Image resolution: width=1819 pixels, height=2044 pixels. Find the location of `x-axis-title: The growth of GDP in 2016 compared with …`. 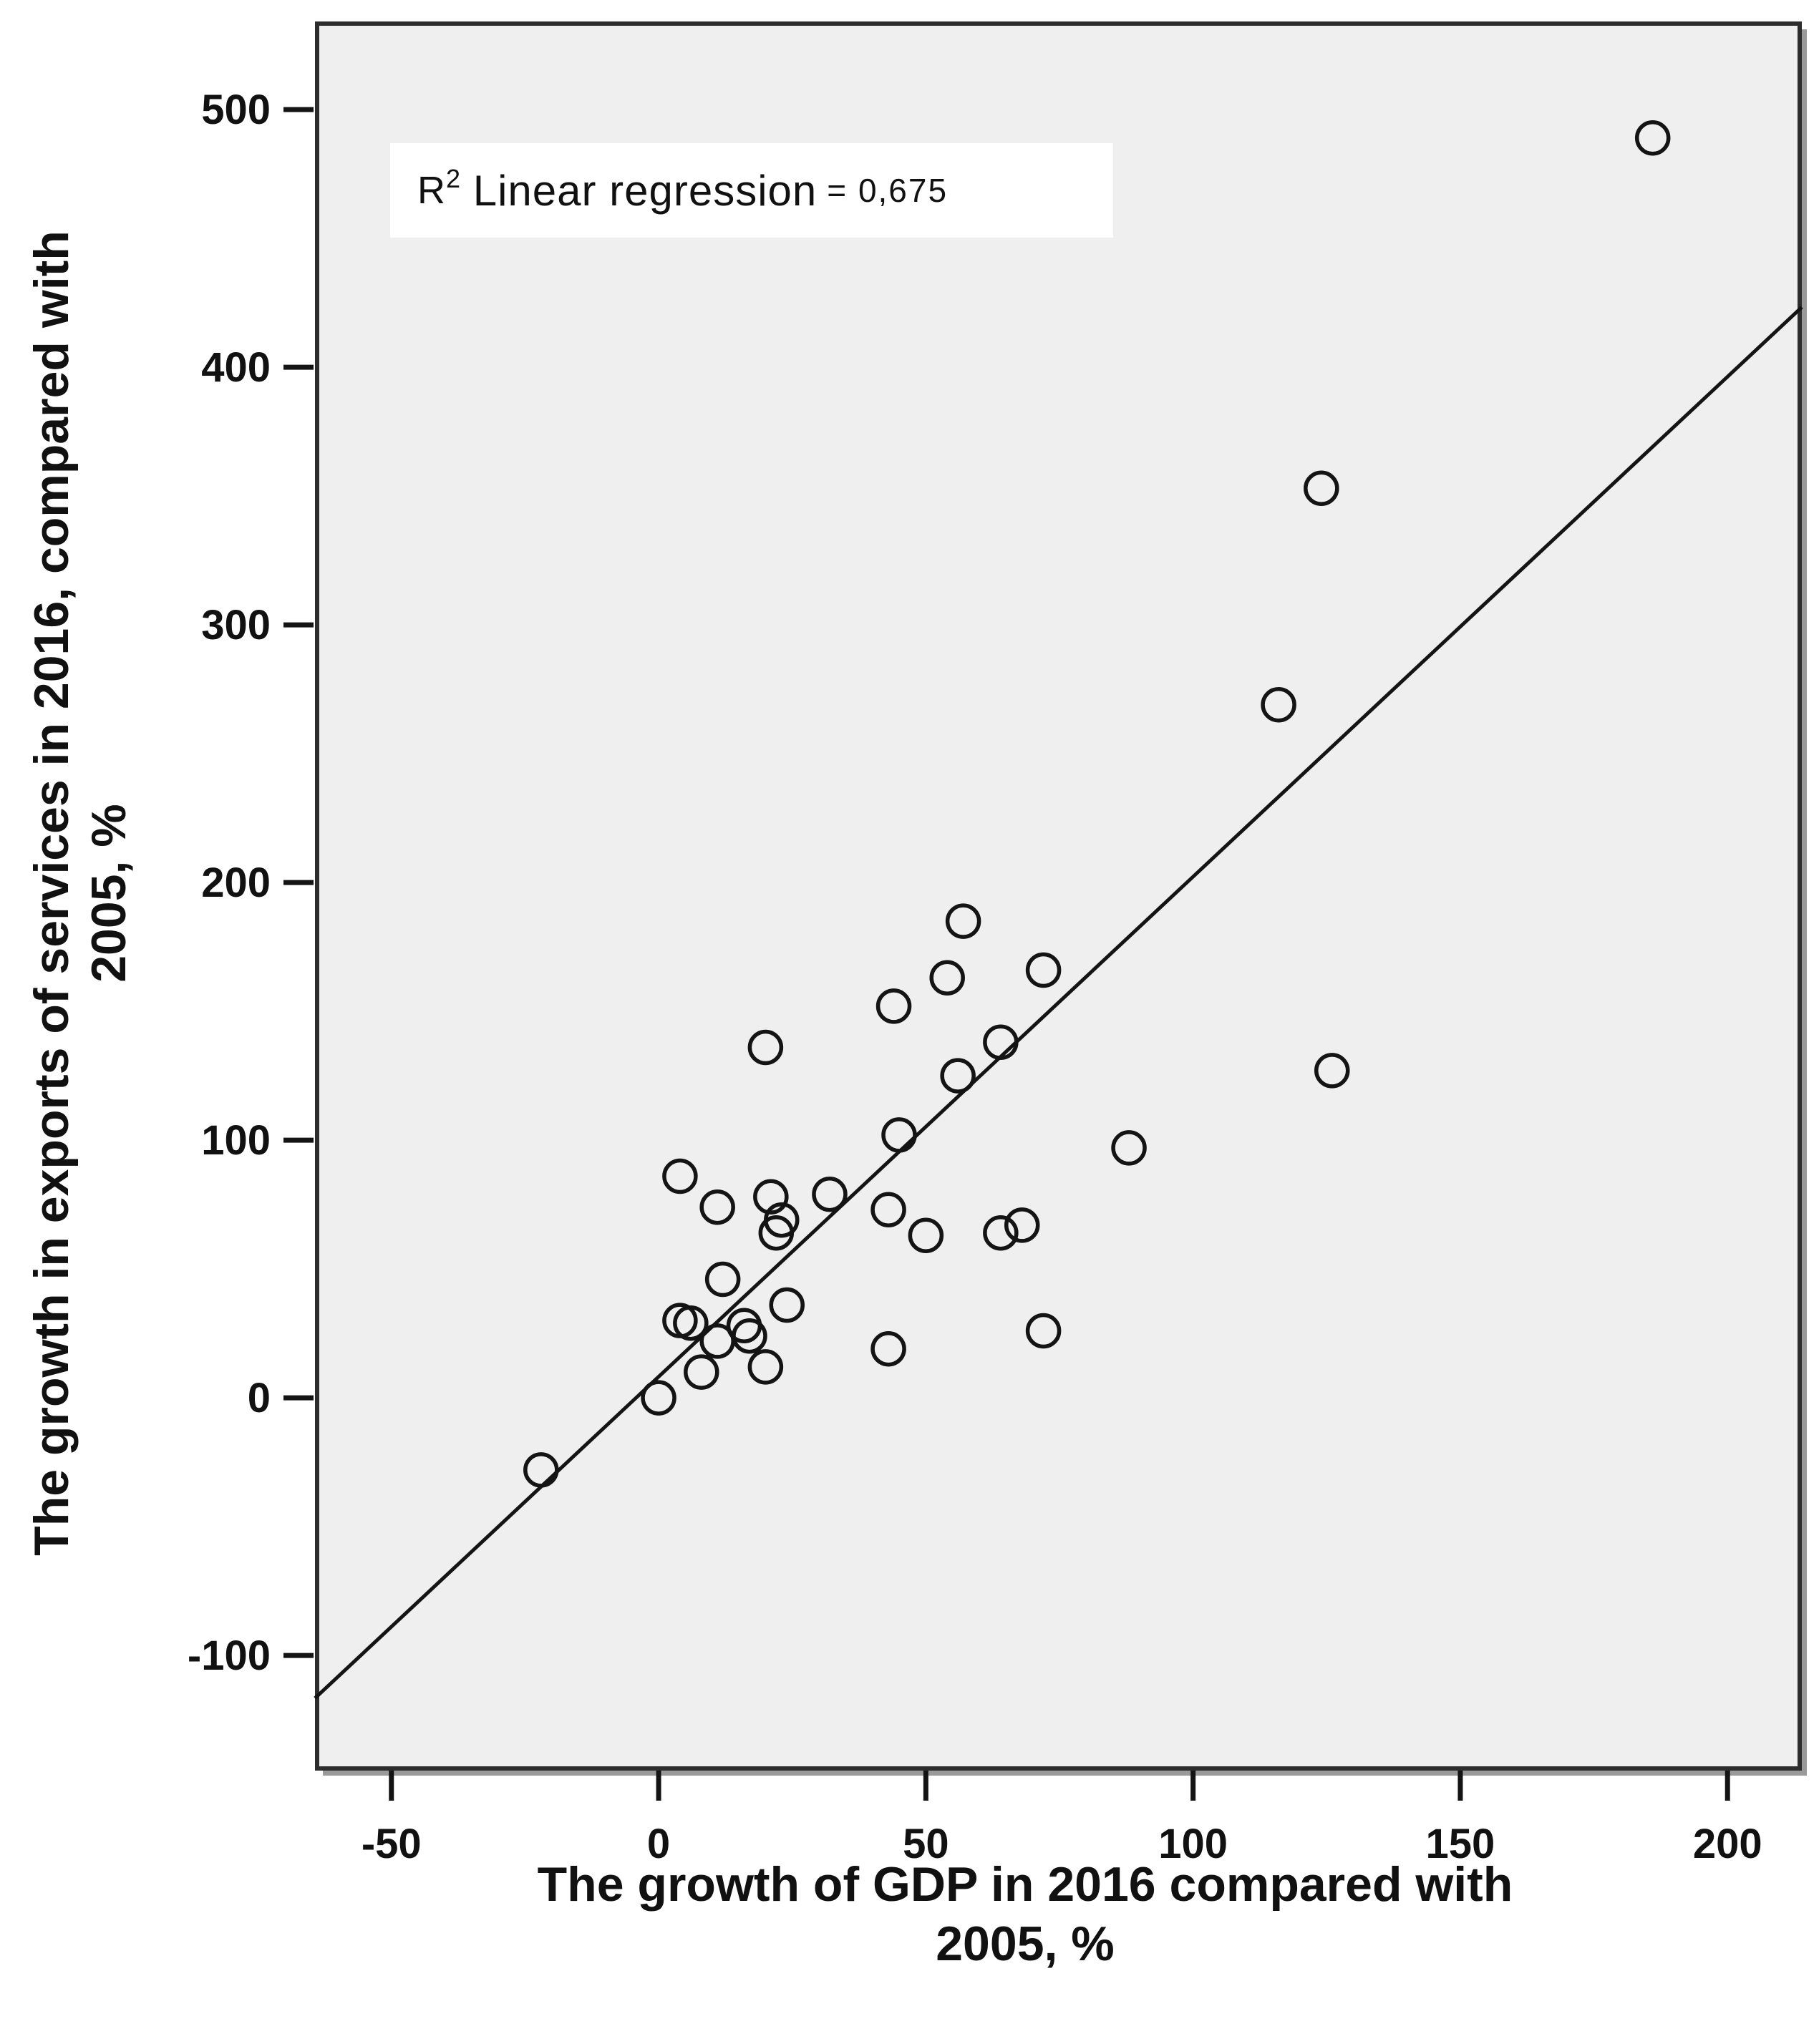

x-axis-title: The growth of GDP in 2016 compared with … is located at coordinates (1025, 1914).